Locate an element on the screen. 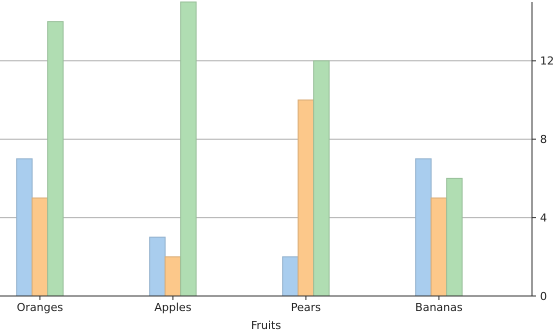  y-tick-label: 0 is located at coordinates (543, 296).